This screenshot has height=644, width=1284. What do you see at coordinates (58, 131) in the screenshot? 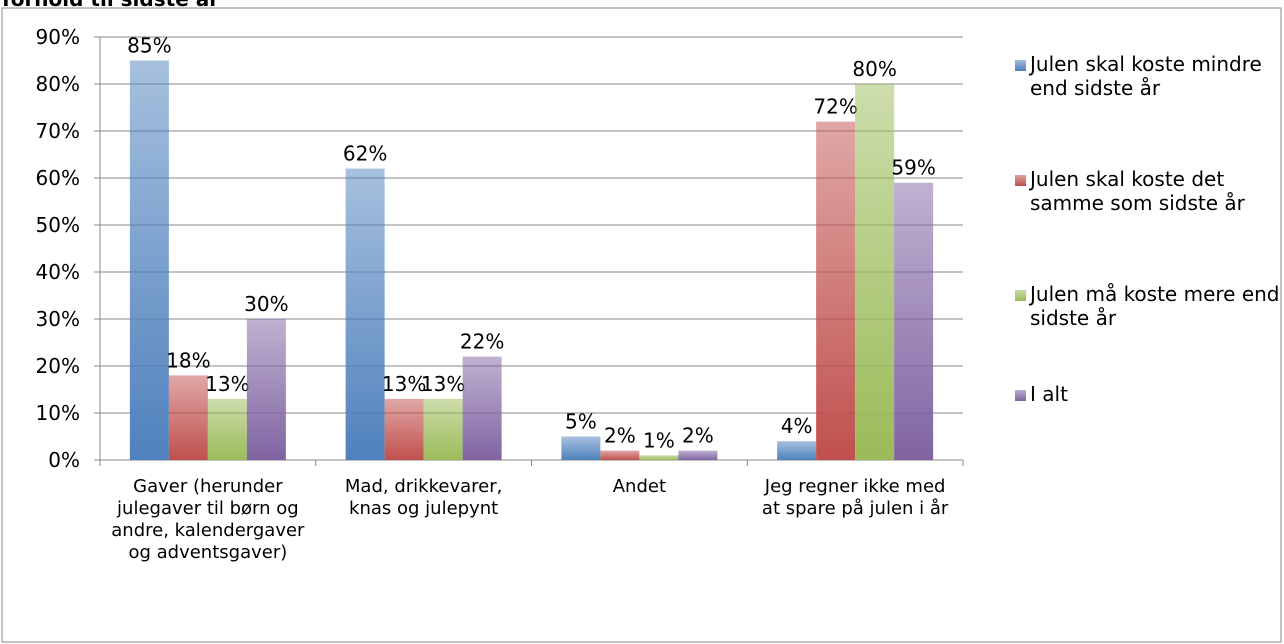
I see `y-tick-label: 70%` at bounding box center [58, 131].